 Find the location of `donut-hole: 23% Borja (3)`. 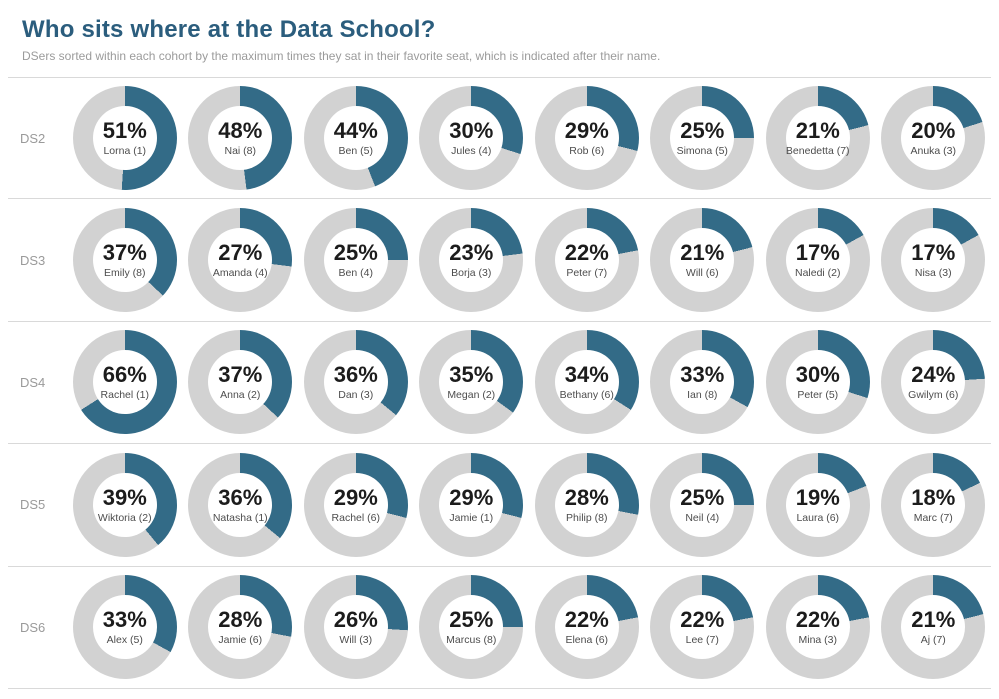

donut-hole: 23% Borja (3) is located at coordinates (471, 260).